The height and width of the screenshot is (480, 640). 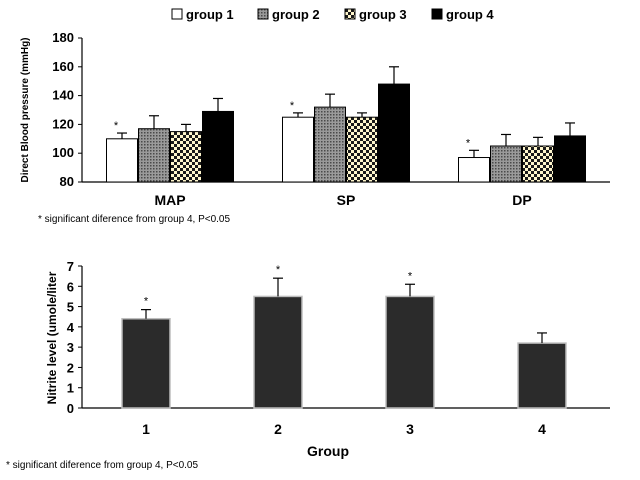 I want to click on legend: group 1 group 2 group 3 group 4, so click(x=332, y=14).